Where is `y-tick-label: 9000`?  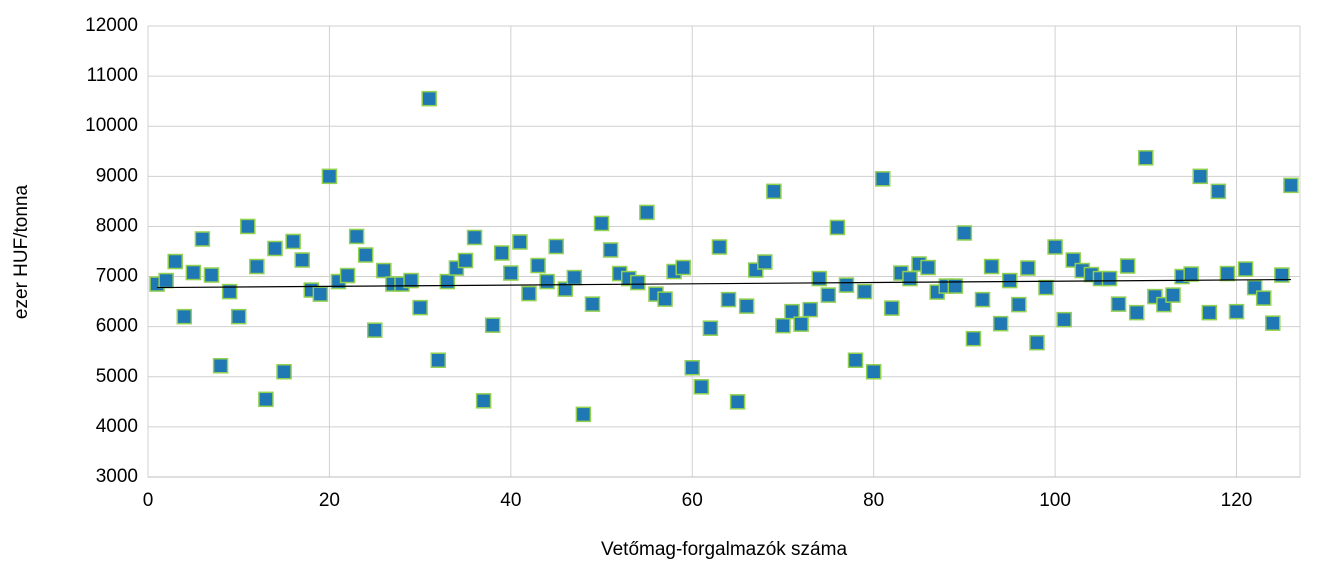
y-tick-label: 9000 is located at coordinates (117, 175).